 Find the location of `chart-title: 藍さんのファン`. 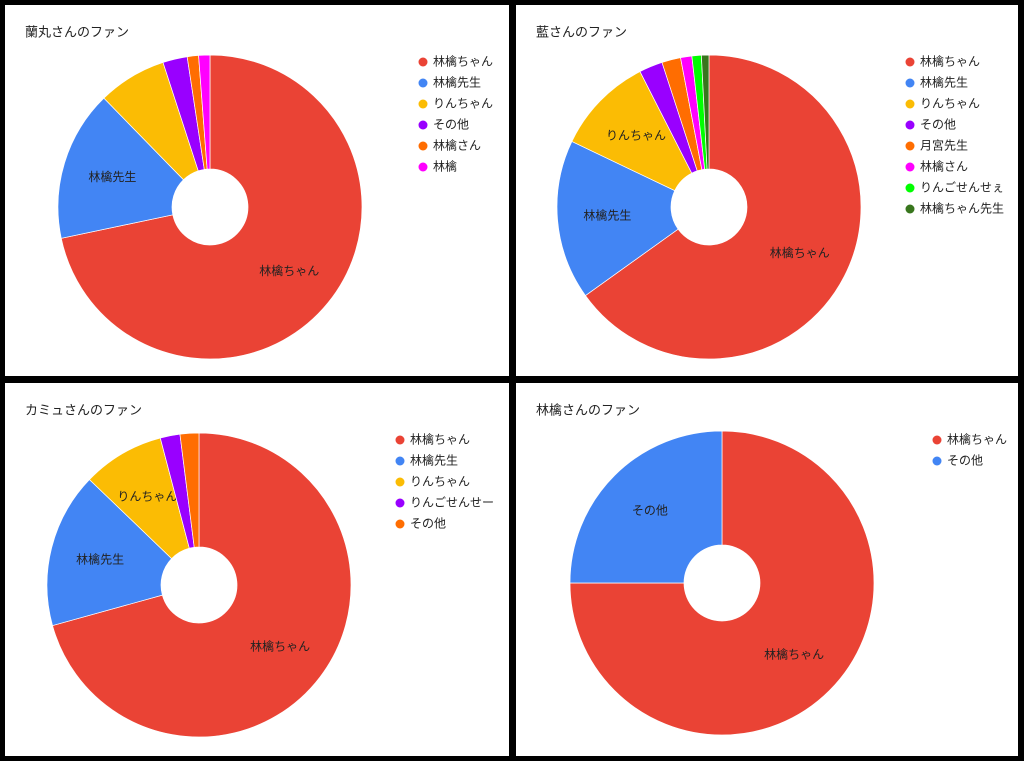

chart-title: 藍さんのファン is located at coordinates (581, 33).